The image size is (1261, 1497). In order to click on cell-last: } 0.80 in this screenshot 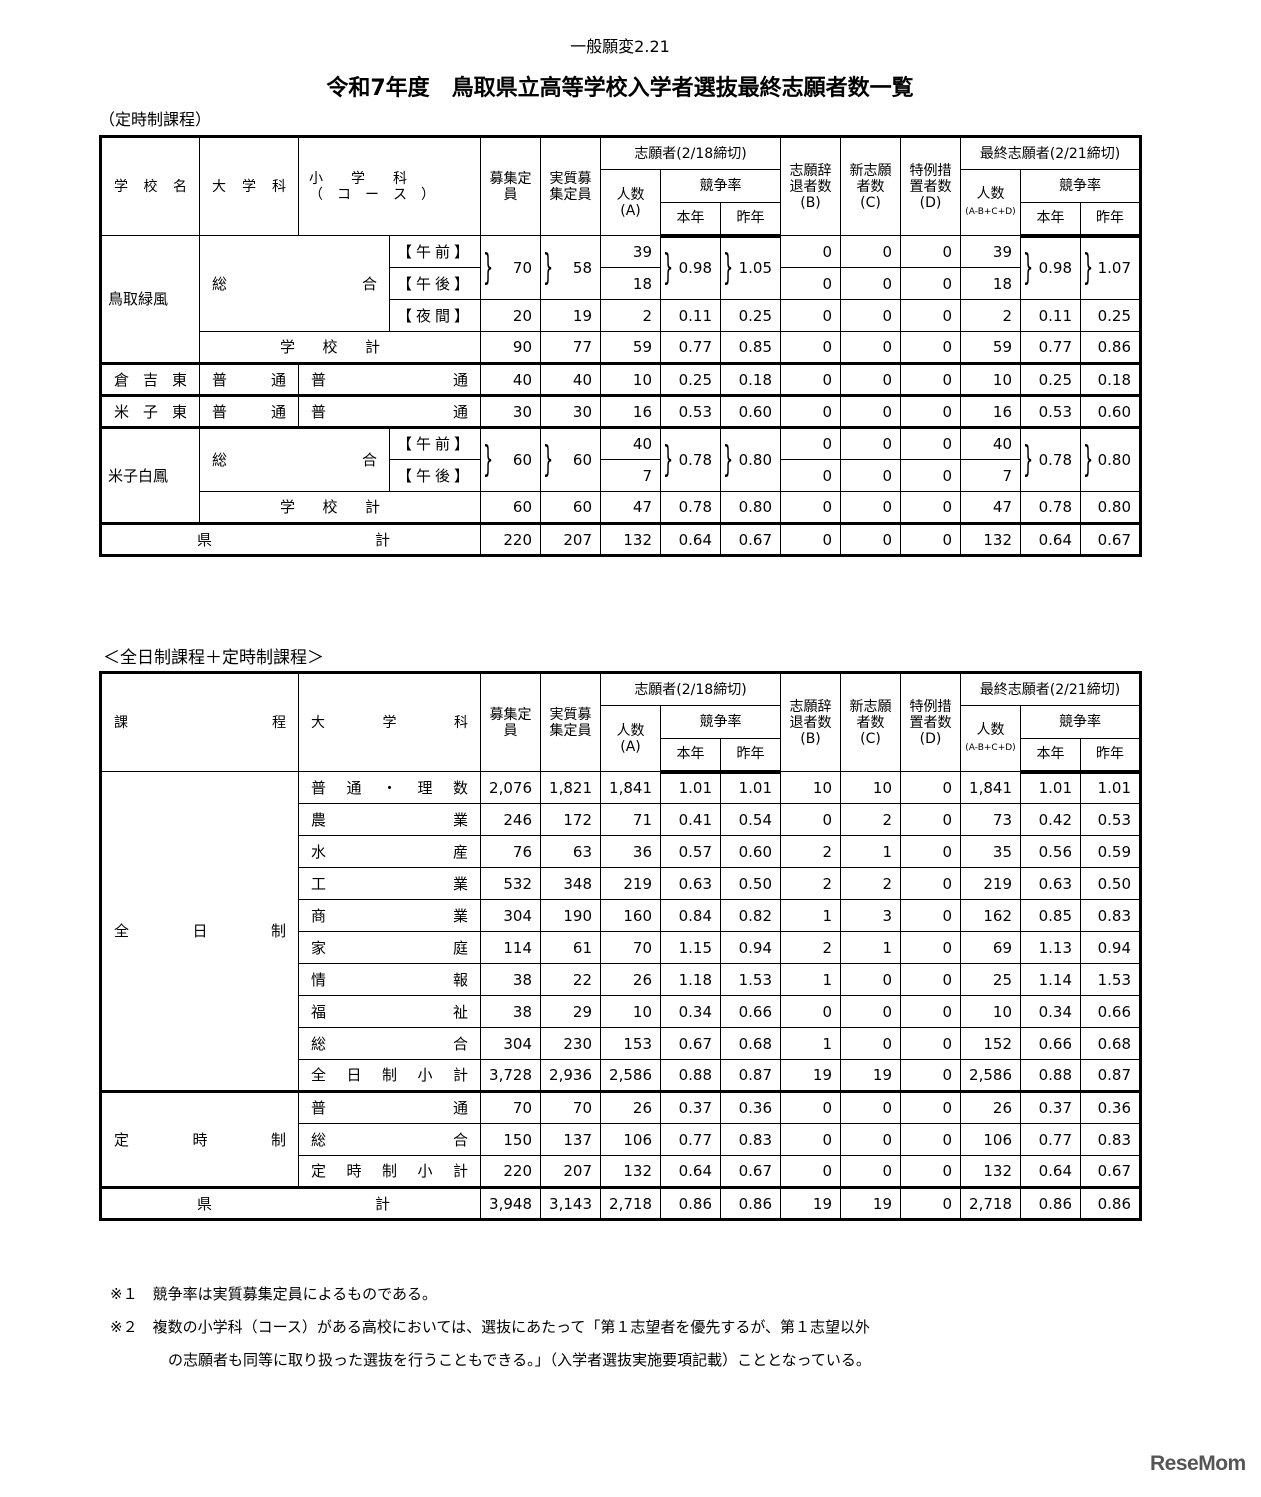, I will do `click(750, 459)`.